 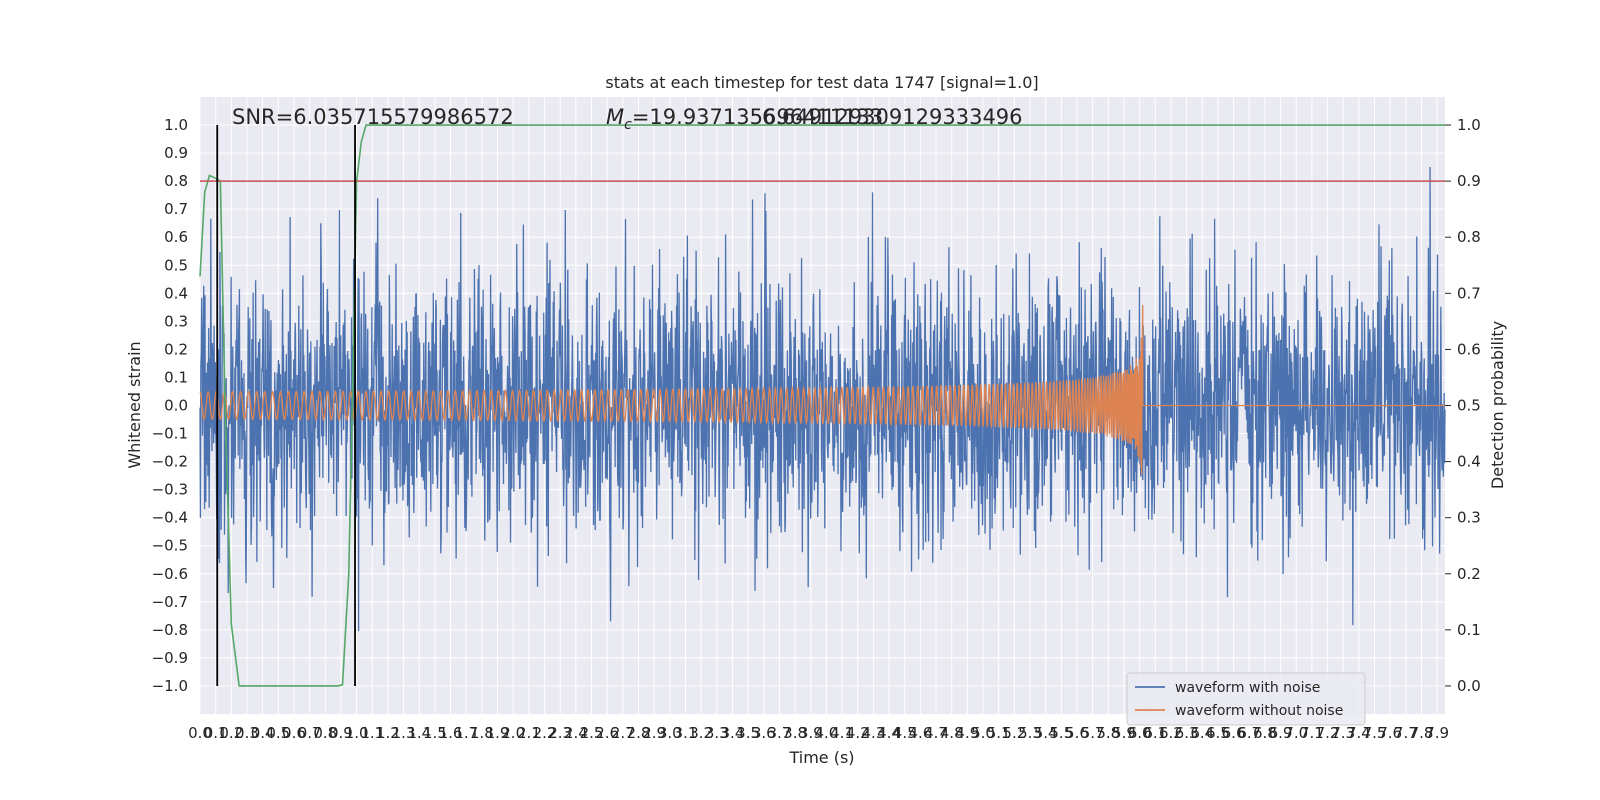 What do you see at coordinates (764, 733) in the screenshot?
I see `x-tick-label: 3.6` at bounding box center [764, 733].